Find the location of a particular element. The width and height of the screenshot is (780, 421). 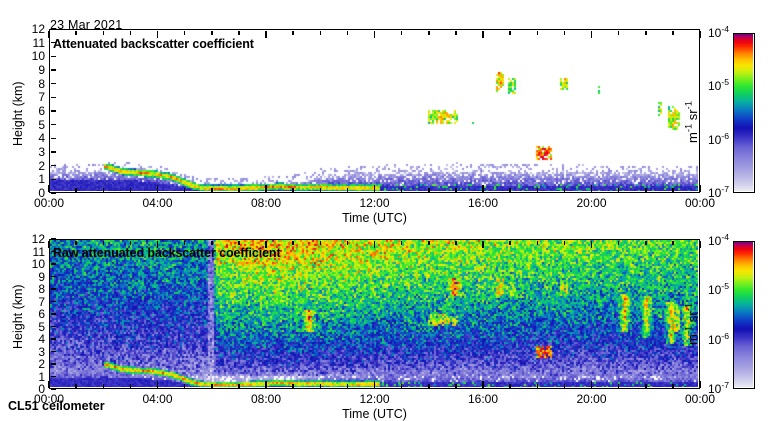

colorbar-unit-label: m-1 sr-1 is located at coordinates (691, 122).